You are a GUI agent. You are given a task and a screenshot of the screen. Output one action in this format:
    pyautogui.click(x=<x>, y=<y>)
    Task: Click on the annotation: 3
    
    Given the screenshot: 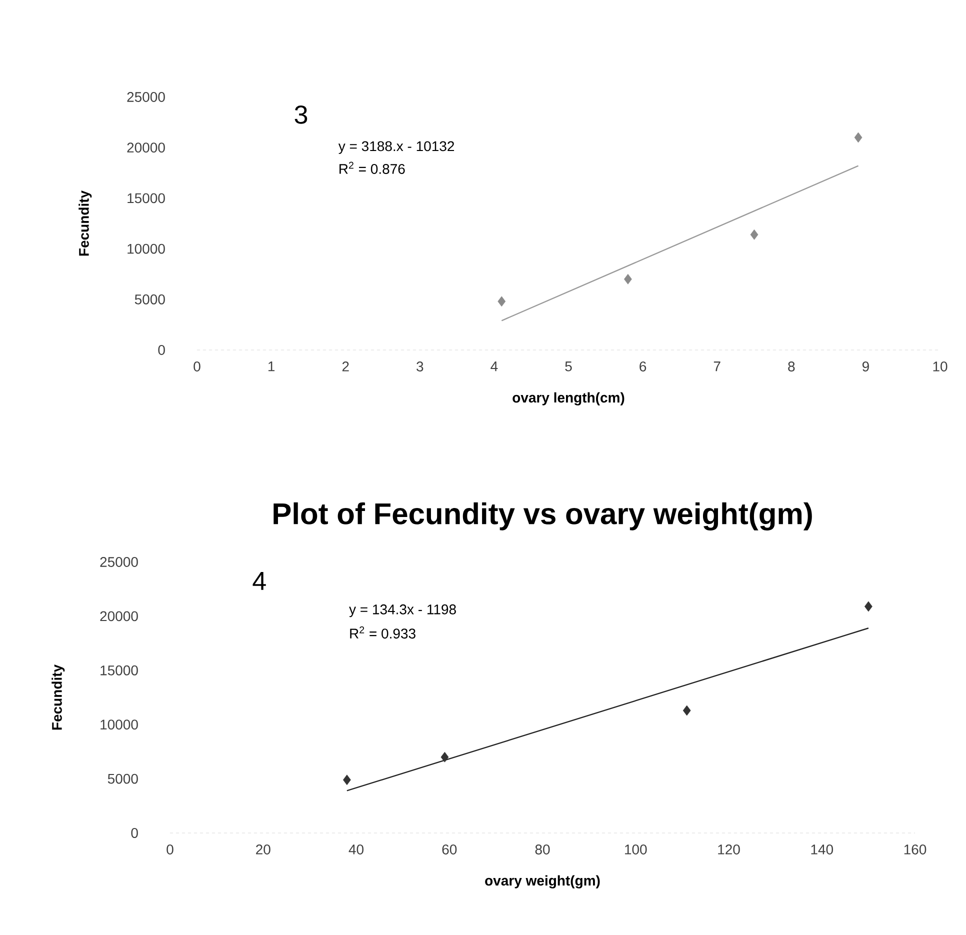 What is the action you would take?
    pyautogui.click(x=301, y=114)
    